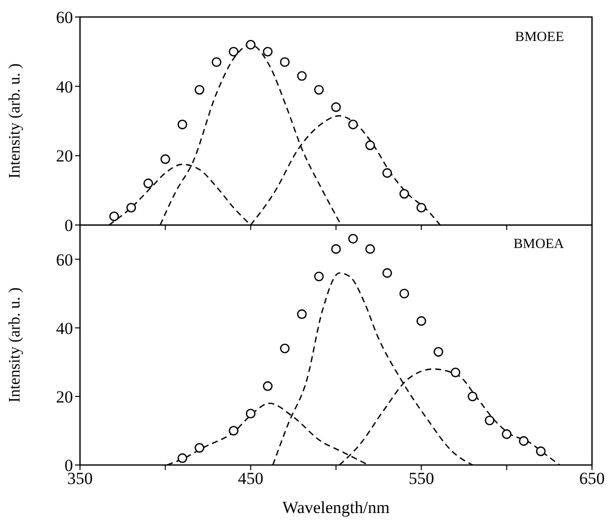 The width and height of the screenshot is (612, 522). What do you see at coordinates (251, 478) in the screenshot?
I see `x-tick-label: 450` at bounding box center [251, 478].